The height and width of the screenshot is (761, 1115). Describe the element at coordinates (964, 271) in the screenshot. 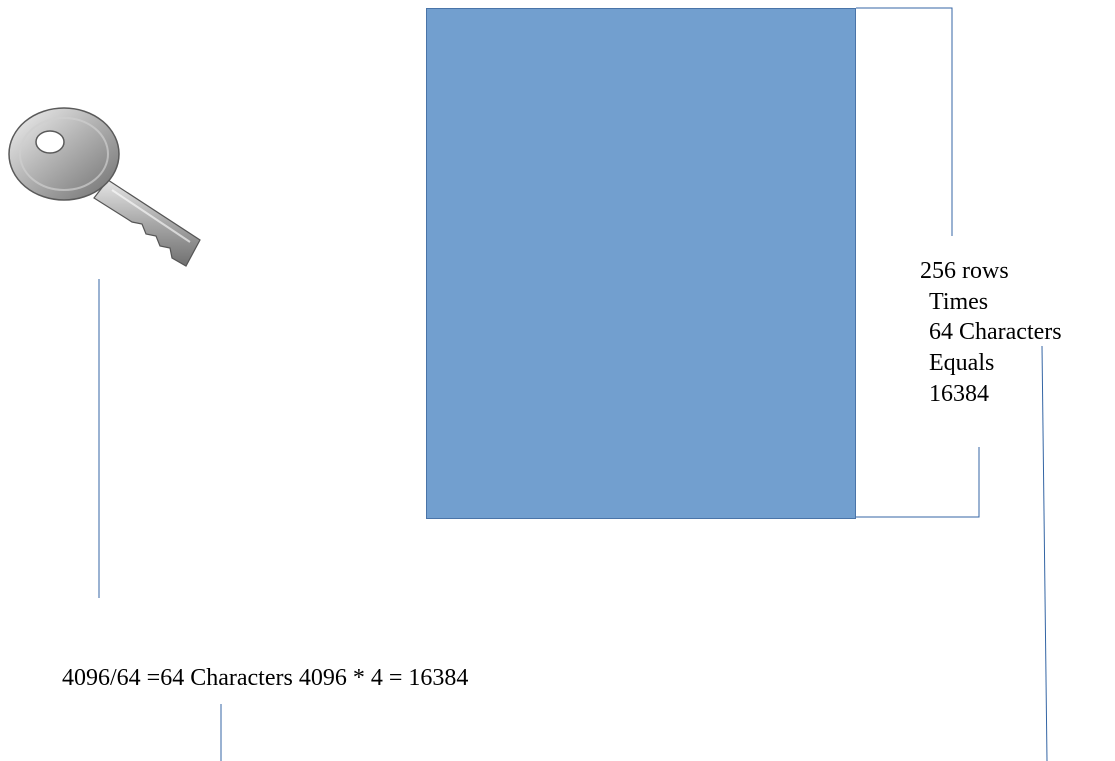

I see `rows-label: 256 rows` at that location.